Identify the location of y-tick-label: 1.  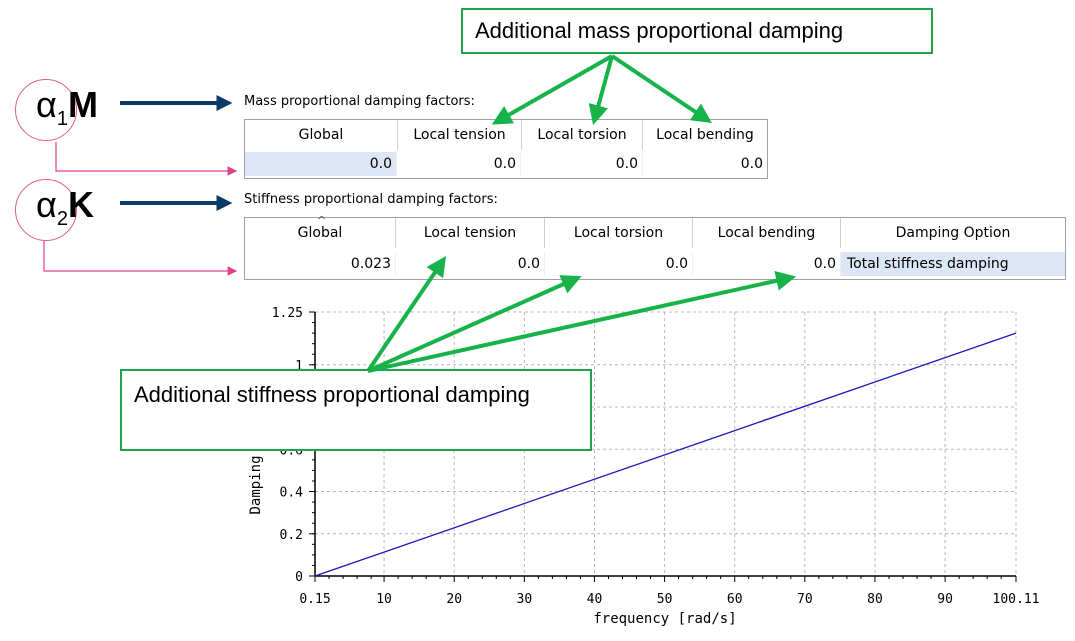
(299, 366).